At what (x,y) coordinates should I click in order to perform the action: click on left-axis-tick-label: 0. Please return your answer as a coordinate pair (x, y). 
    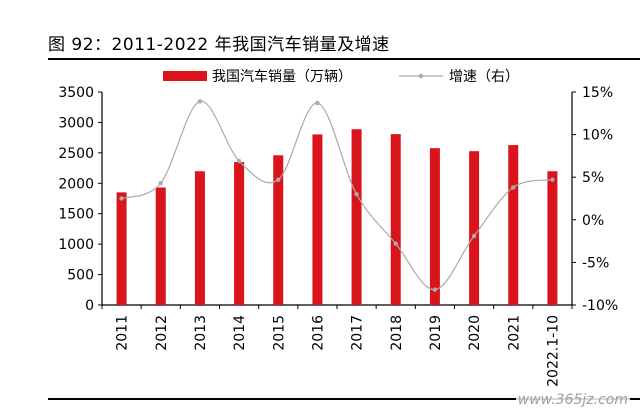
    Looking at the image, I should click on (89, 306).